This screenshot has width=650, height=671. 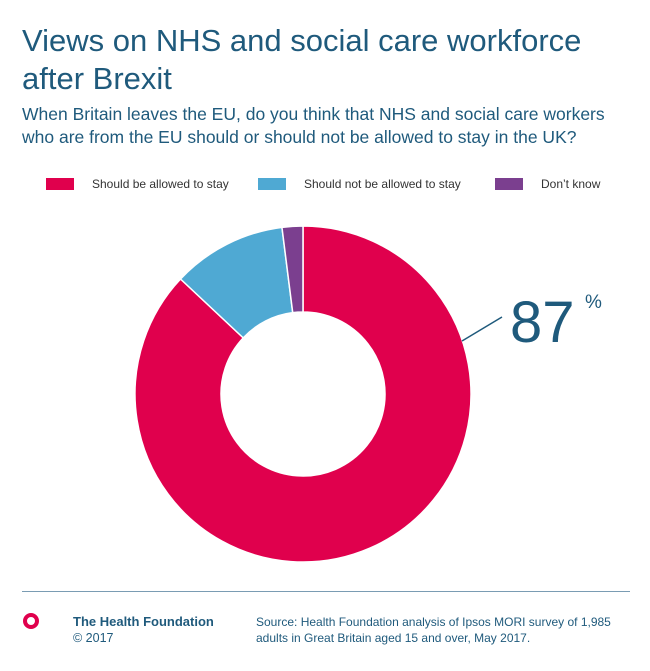 What do you see at coordinates (571, 184) in the screenshot?
I see `legend-label-dont-know: Don’t know` at bounding box center [571, 184].